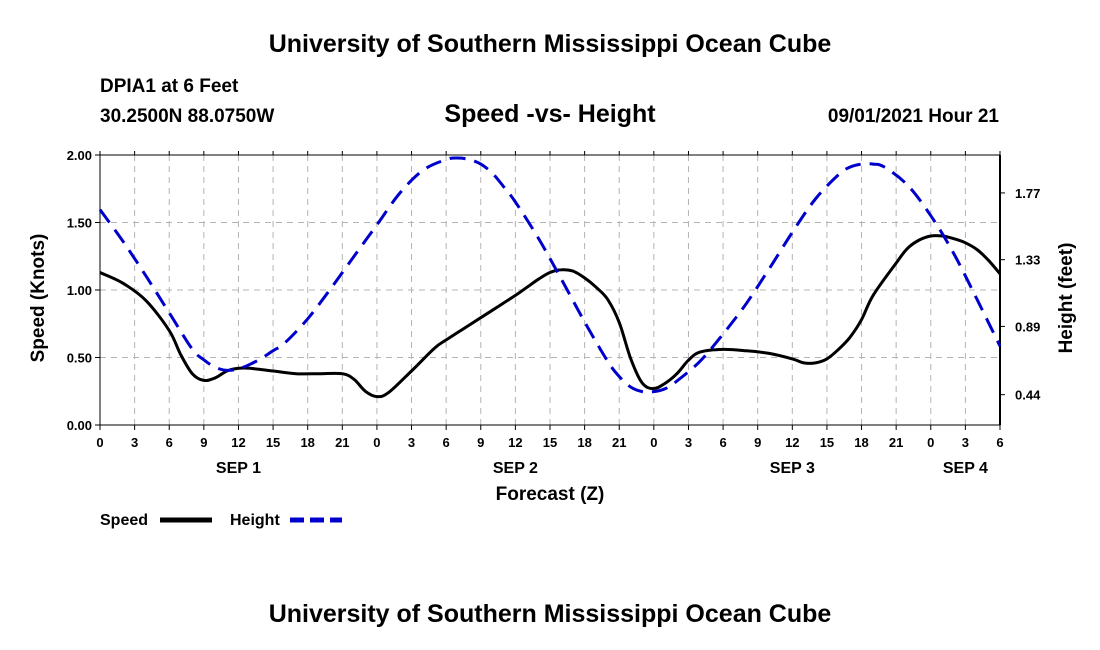  Describe the element at coordinates (550, 494) in the screenshot. I see `x-axis-title: Forecast (Z)` at that location.